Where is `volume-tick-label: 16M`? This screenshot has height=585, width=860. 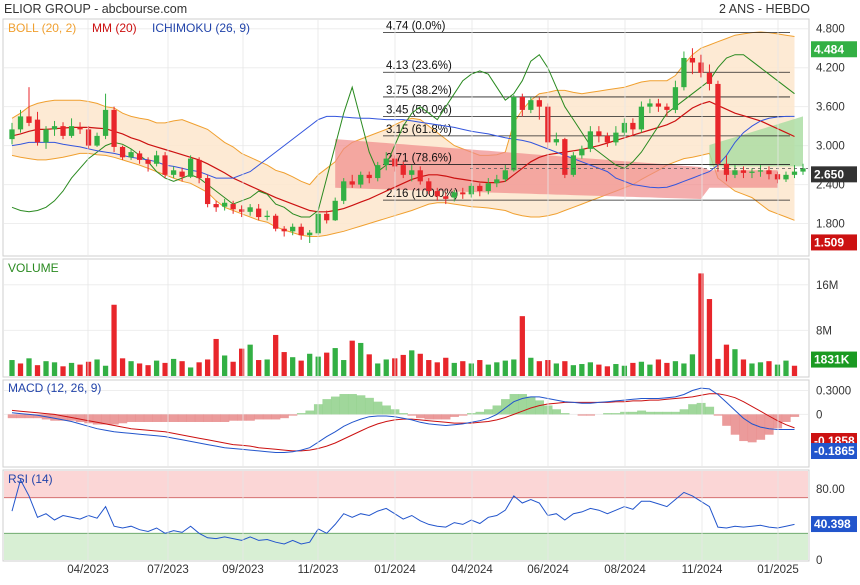
volume-tick-label: 16M is located at coordinates (827, 286).